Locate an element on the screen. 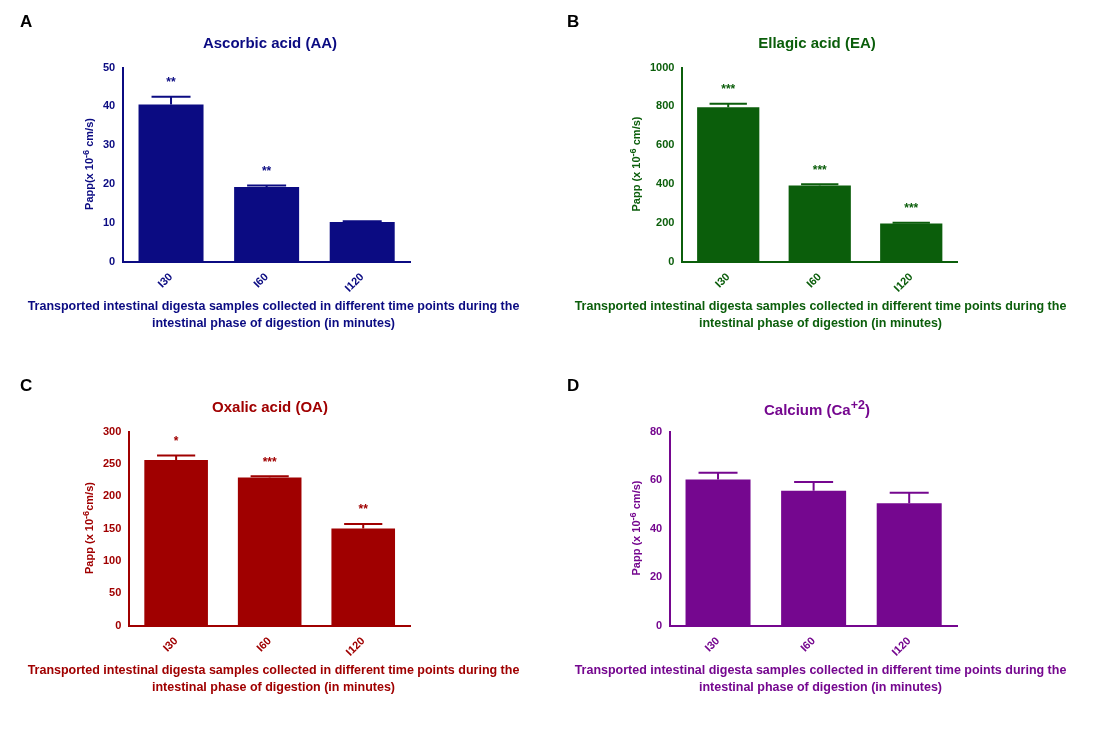 This screenshot has height=729, width=1094. chart-title: Calcium (Ca$^{+2}$) is located at coordinates (817, 408).